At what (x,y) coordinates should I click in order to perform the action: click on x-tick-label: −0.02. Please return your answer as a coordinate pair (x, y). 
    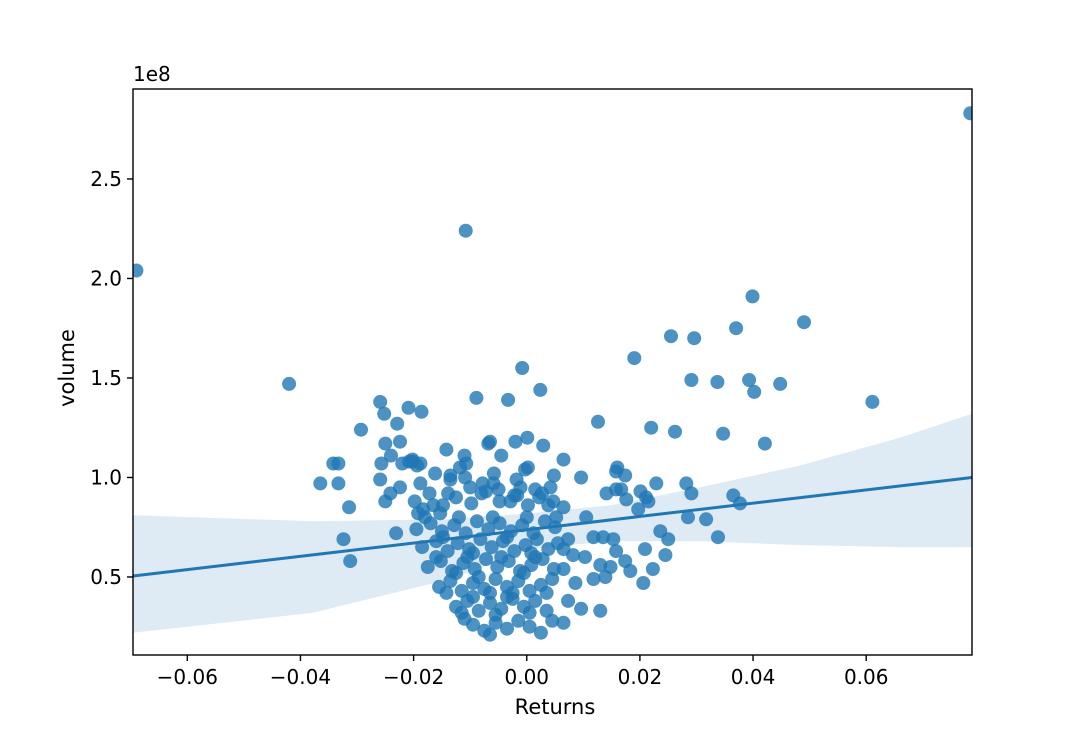
    Looking at the image, I should click on (413, 677).